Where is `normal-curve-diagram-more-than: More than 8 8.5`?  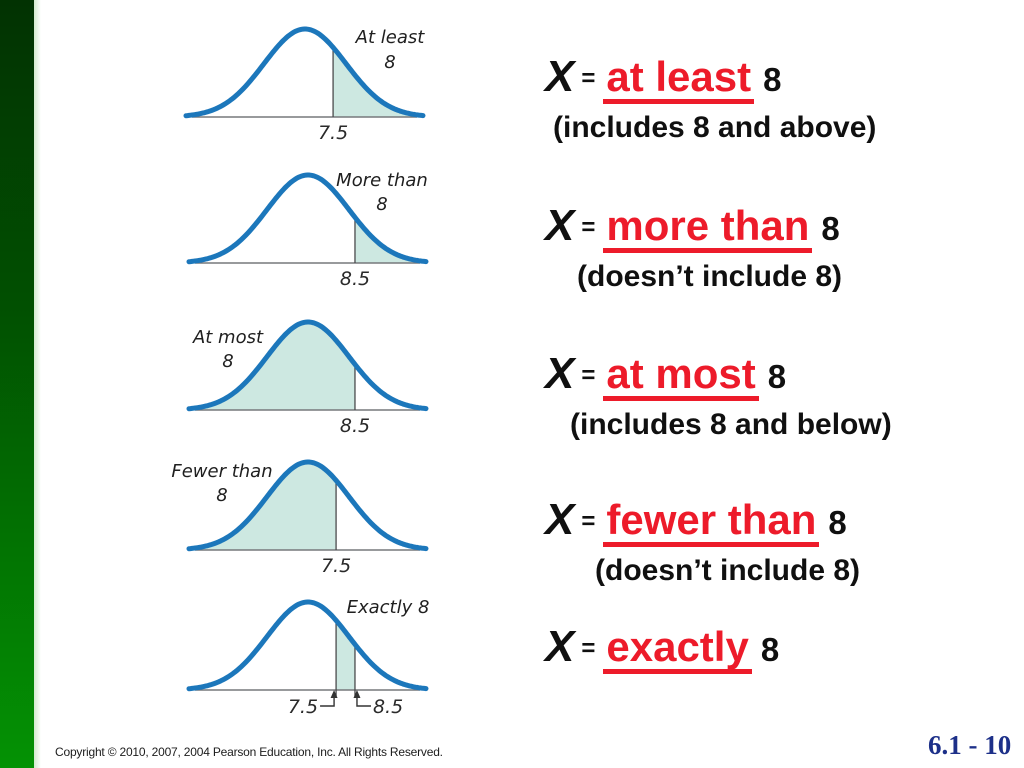
normal-curve-diagram-more-than: More than 8 8.5 is located at coordinates (310, 224).